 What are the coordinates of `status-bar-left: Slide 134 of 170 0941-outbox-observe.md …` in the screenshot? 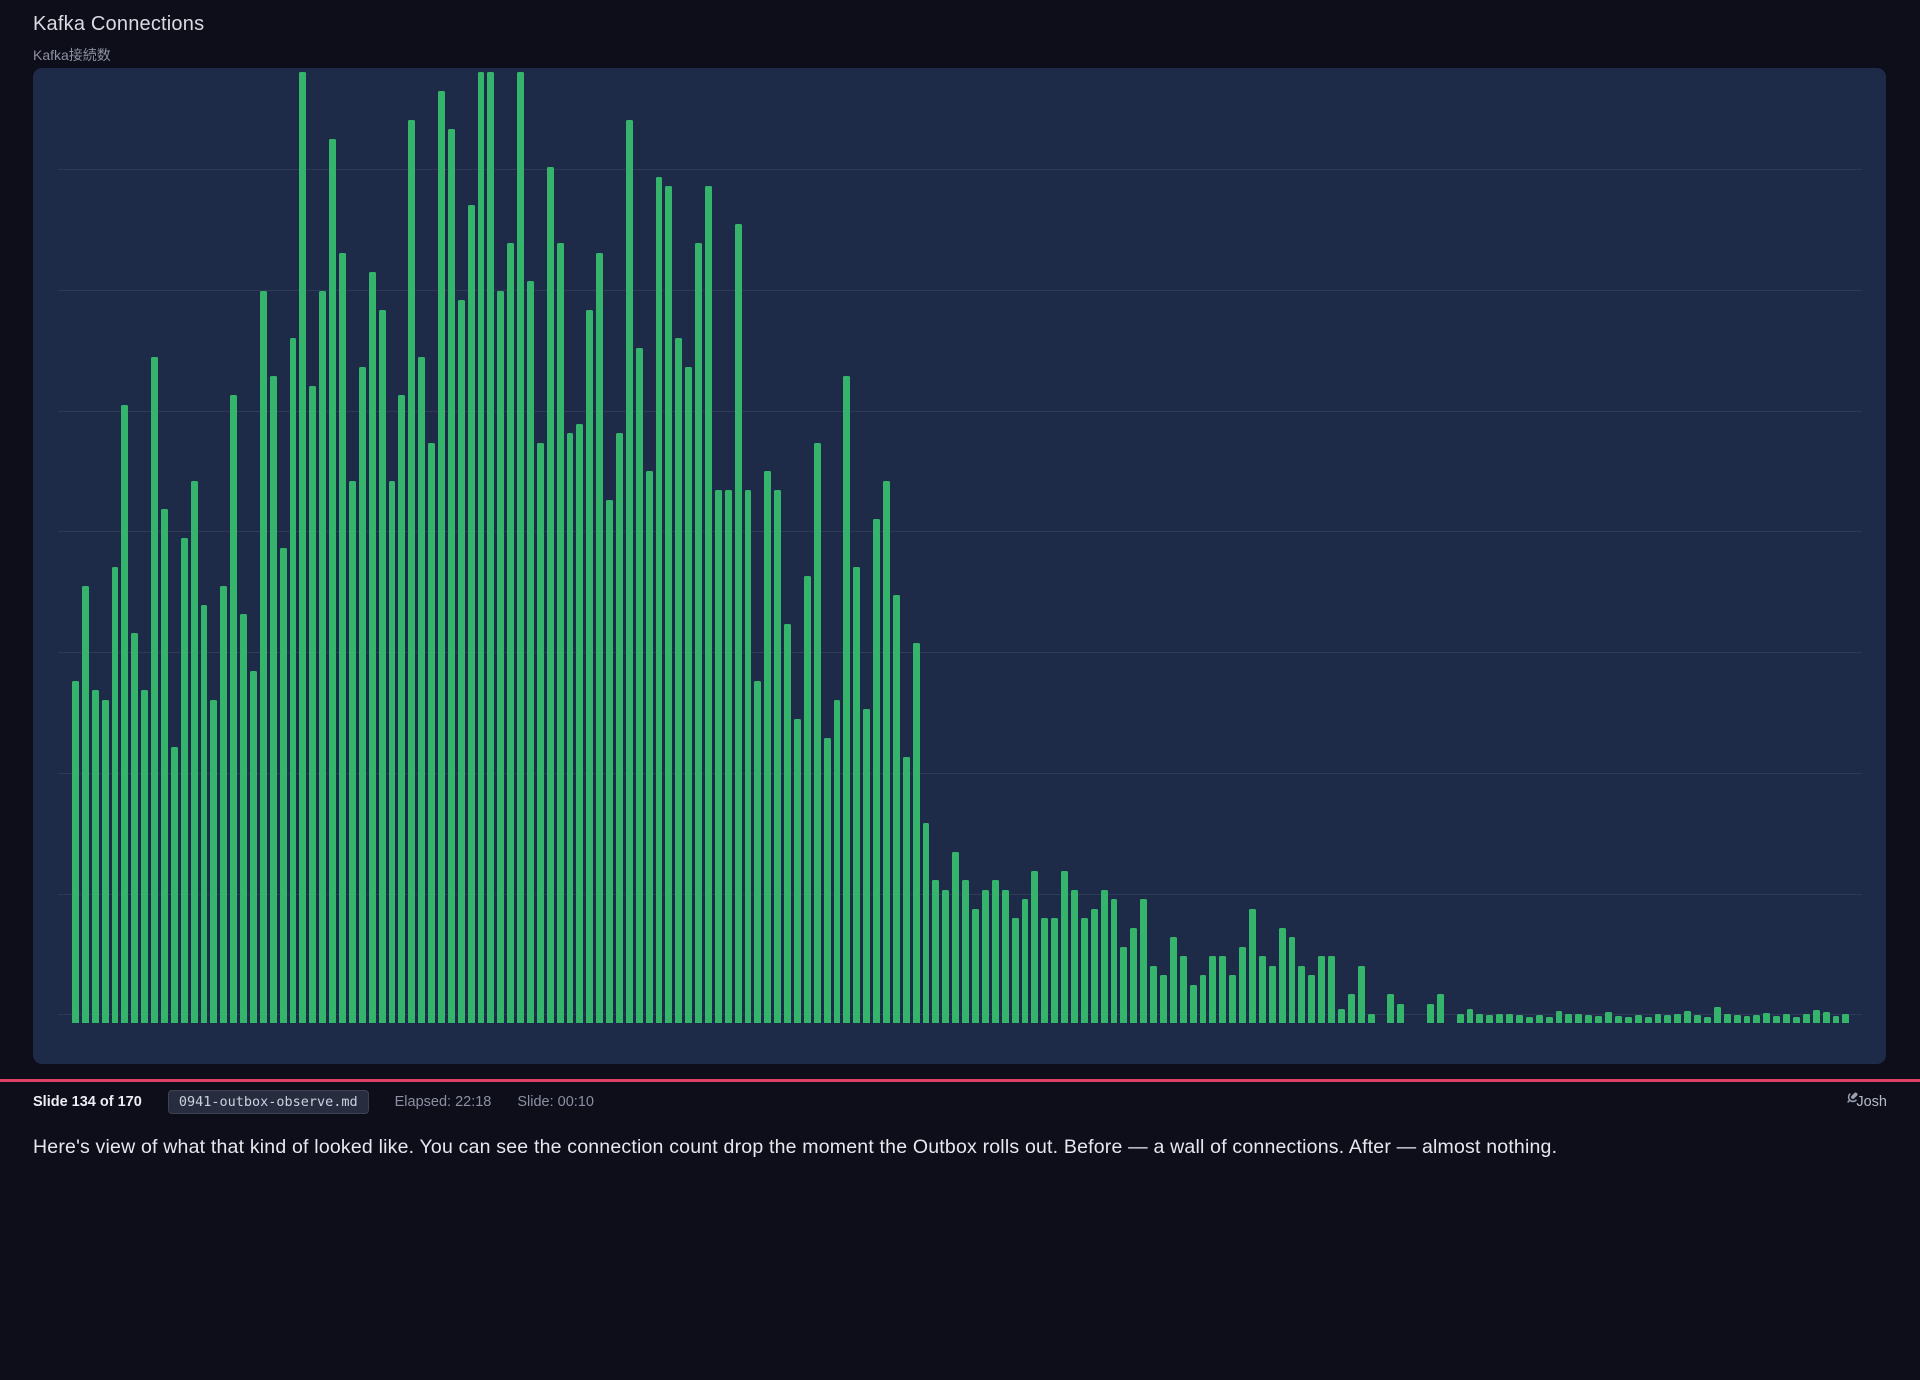 It's located at (313, 1102).